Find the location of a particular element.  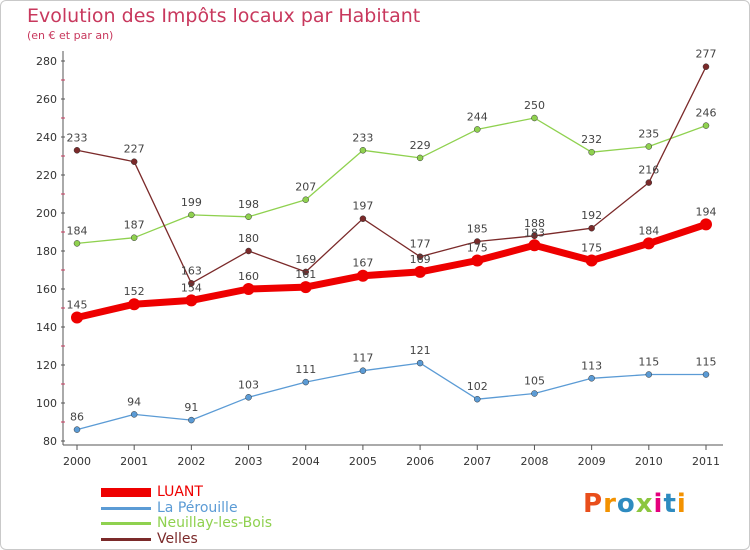

data-label: 216 is located at coordinates (648, 170).